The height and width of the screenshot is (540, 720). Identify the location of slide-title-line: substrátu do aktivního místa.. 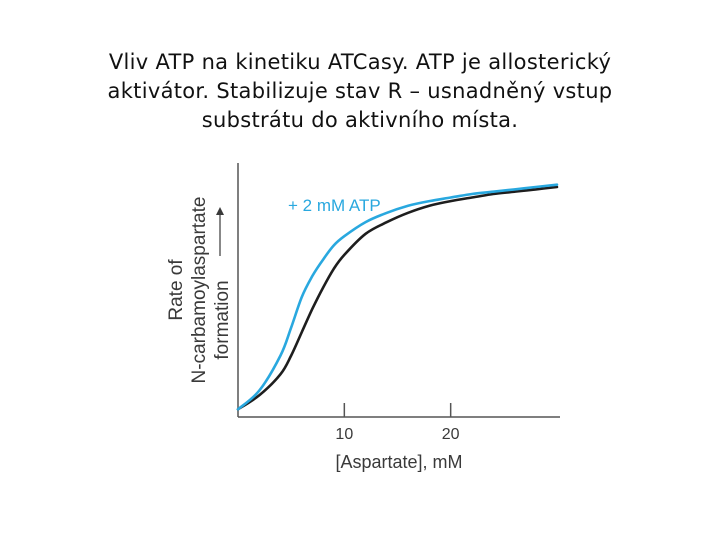
(360, 120).